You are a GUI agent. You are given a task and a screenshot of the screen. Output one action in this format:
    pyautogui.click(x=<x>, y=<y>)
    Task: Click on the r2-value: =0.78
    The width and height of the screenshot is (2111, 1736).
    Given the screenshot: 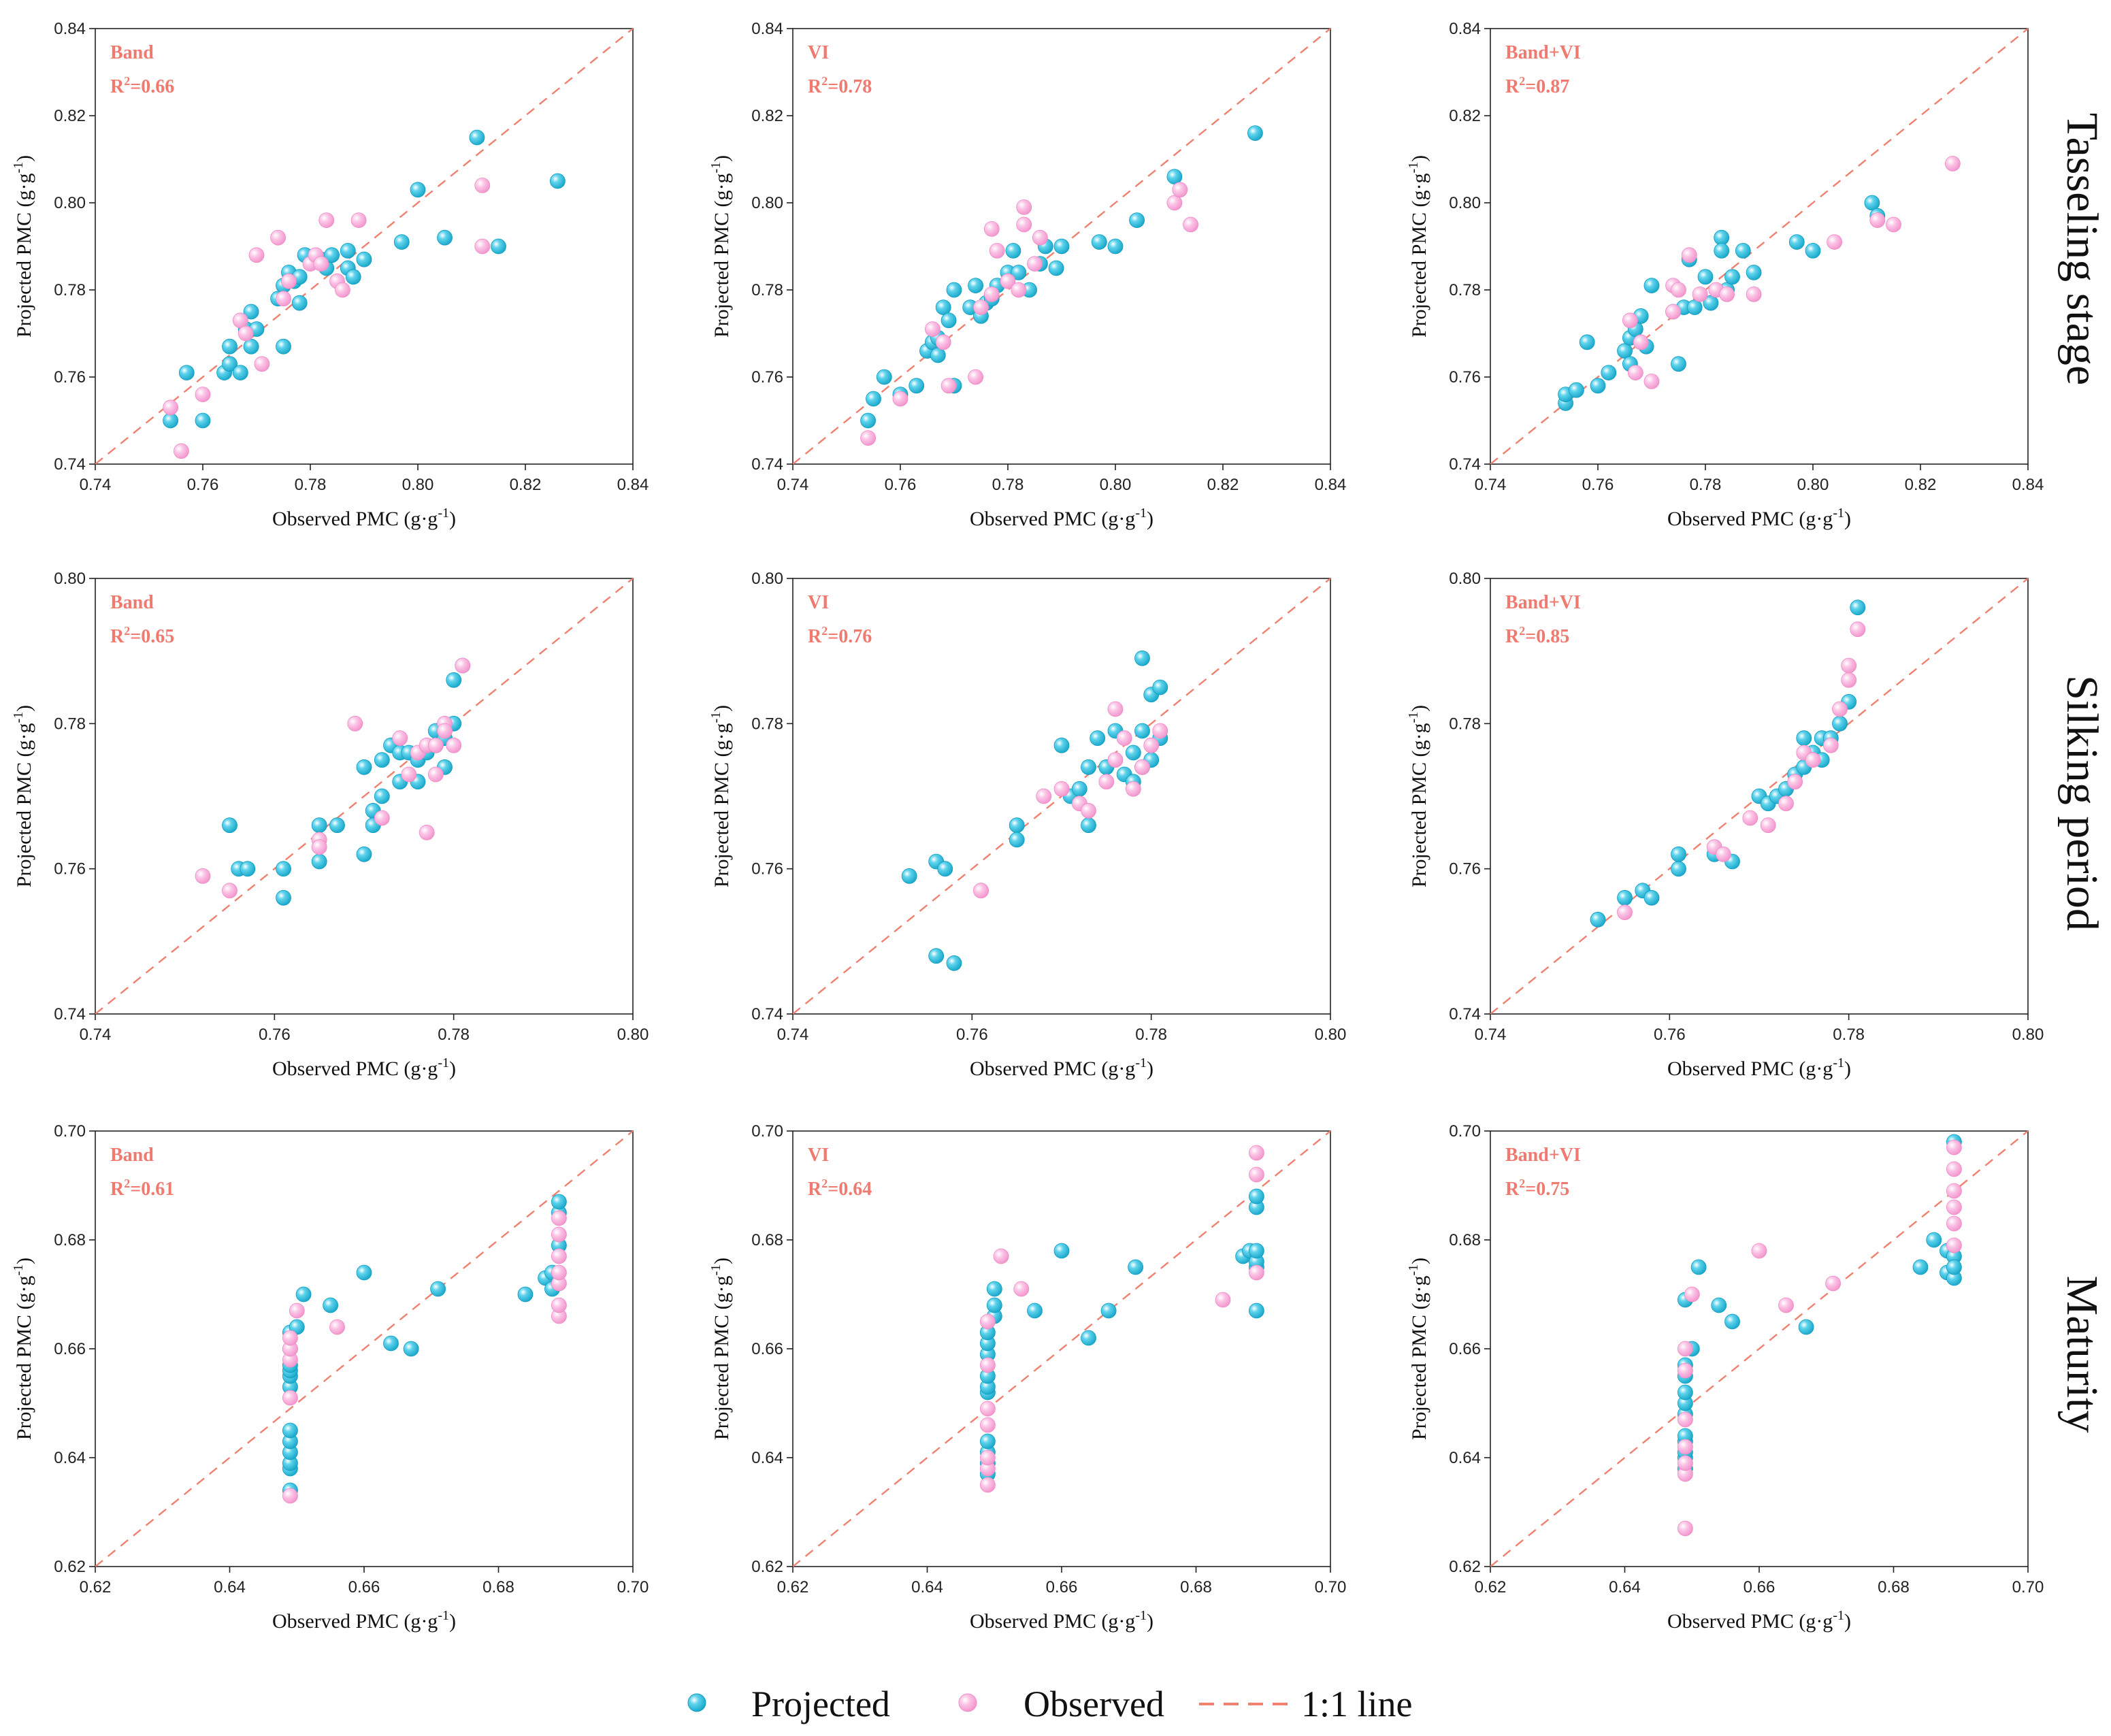 What is the action you would take?
    pyautogui.click(x=850, y=86)
    